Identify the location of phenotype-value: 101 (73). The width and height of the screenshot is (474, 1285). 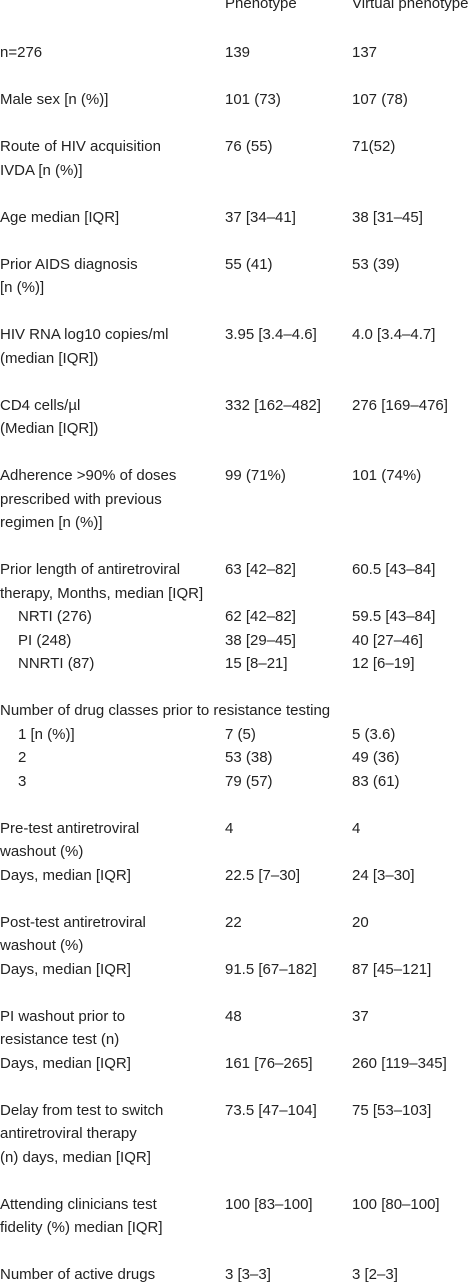
(253, 99).